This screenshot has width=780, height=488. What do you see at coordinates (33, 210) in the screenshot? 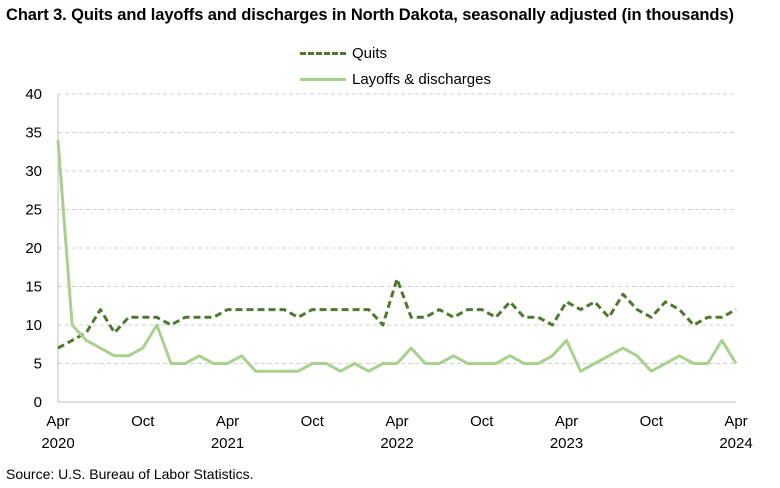
I see `y-tick-label: 25` at bounding box center [33, 210].